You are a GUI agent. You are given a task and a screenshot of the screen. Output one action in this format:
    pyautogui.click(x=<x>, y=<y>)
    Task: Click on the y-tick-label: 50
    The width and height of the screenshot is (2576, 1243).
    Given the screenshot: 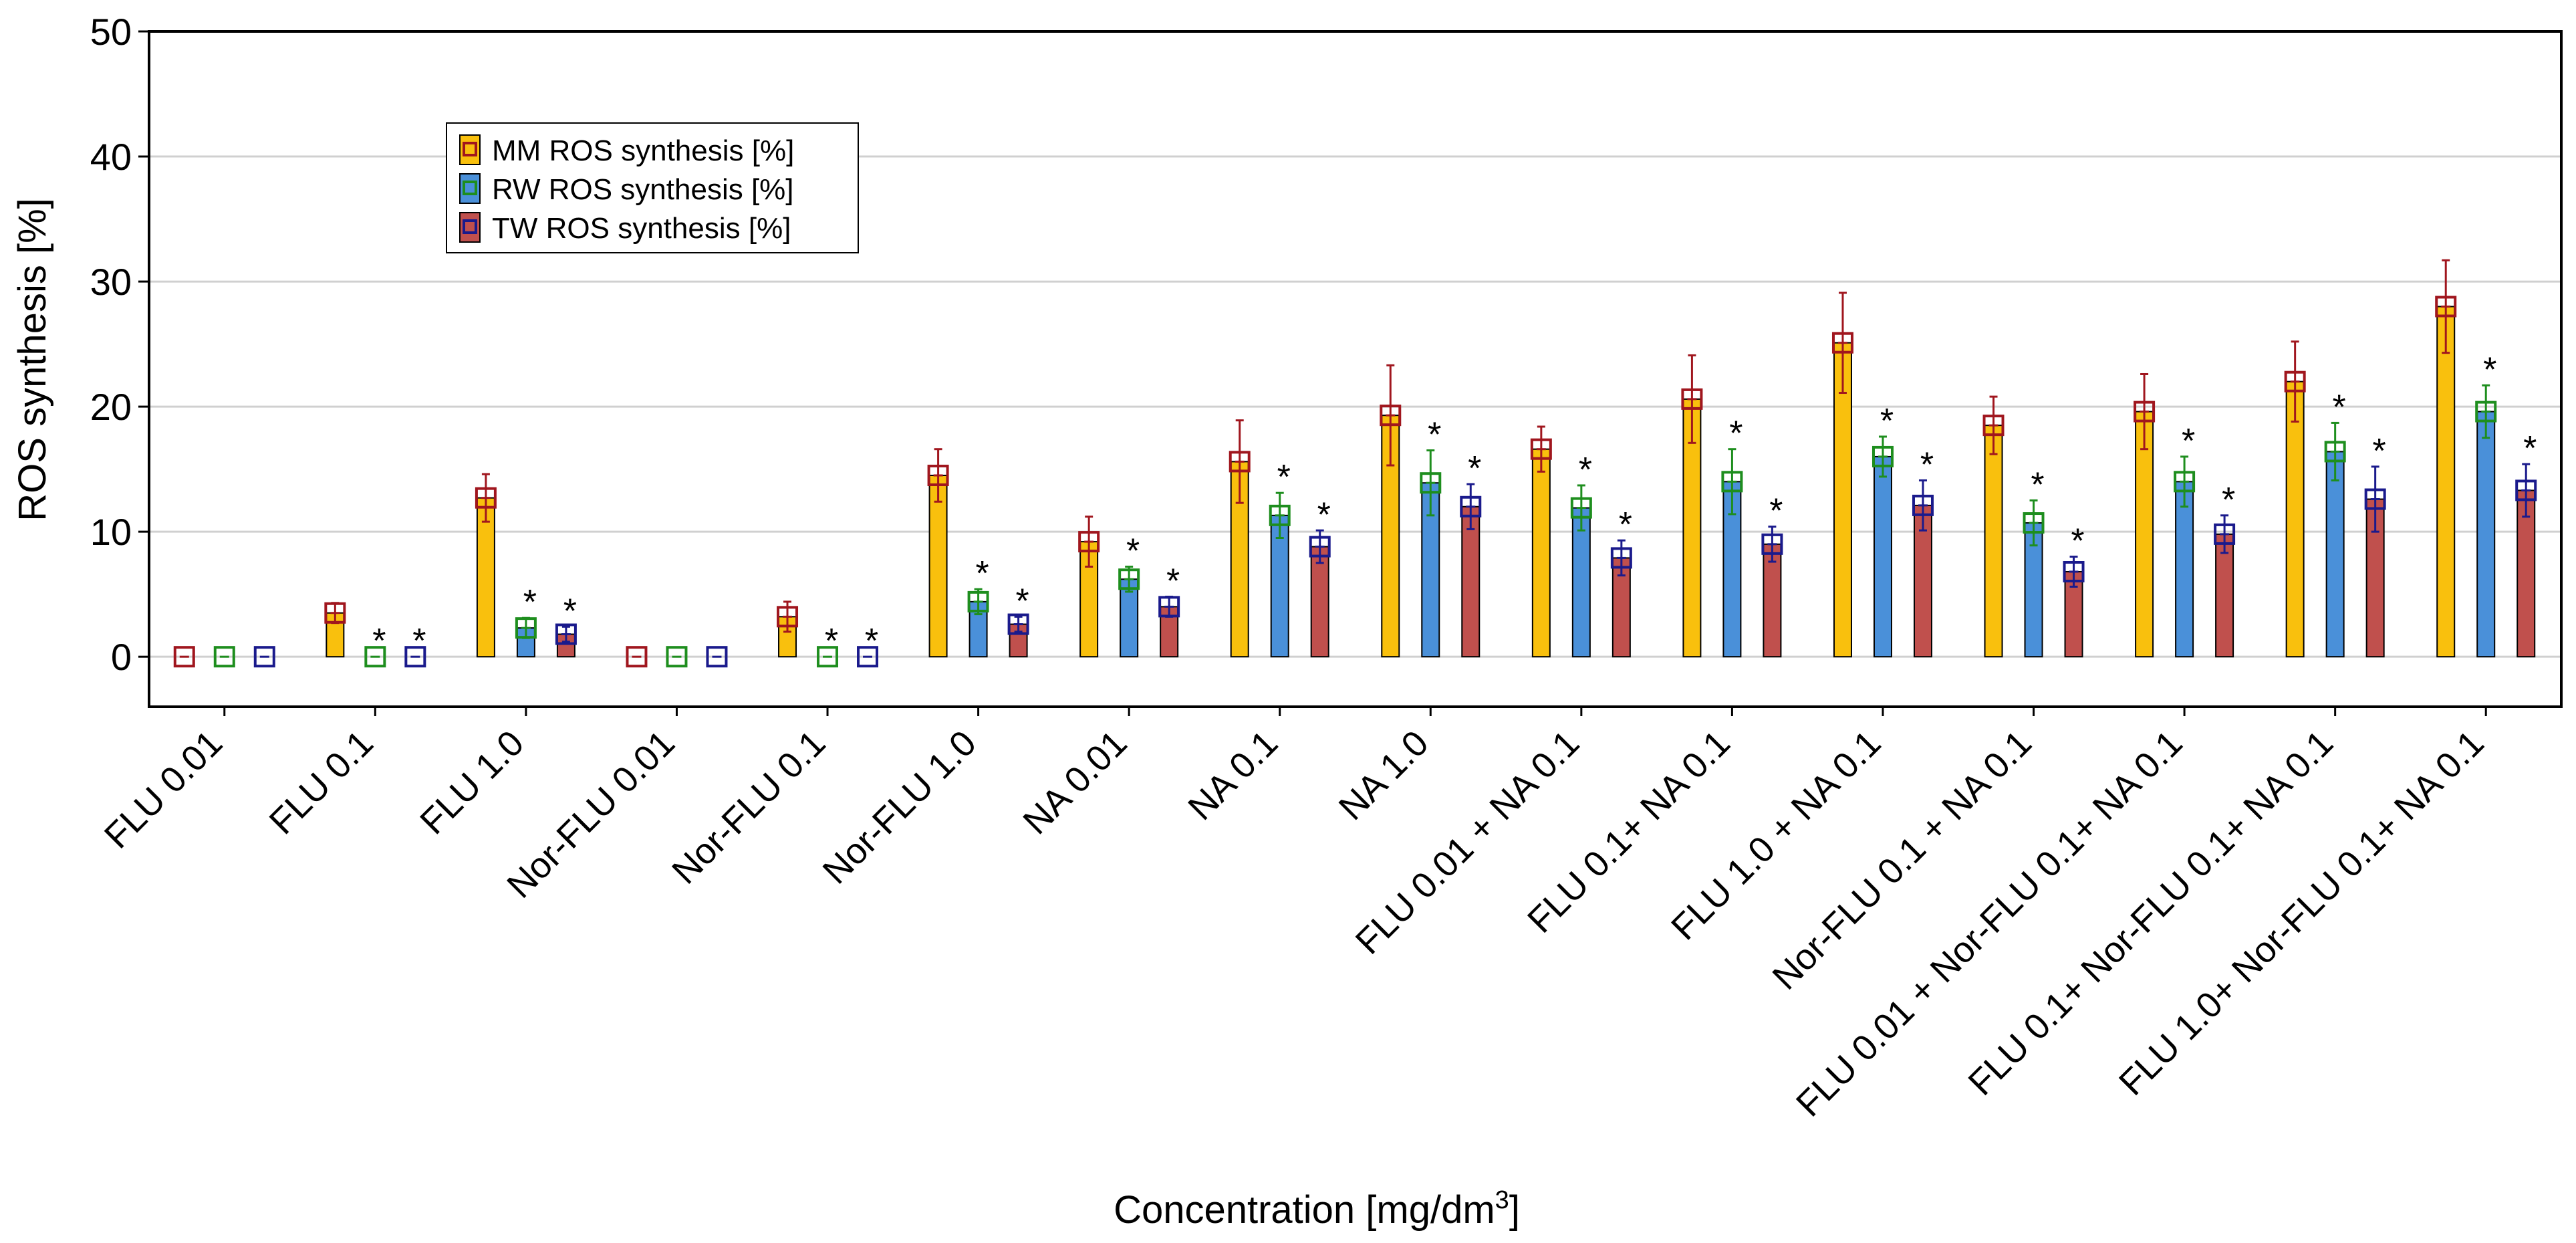 What is the action you would take?
    pyautogui.click(x=111, y=32)
    